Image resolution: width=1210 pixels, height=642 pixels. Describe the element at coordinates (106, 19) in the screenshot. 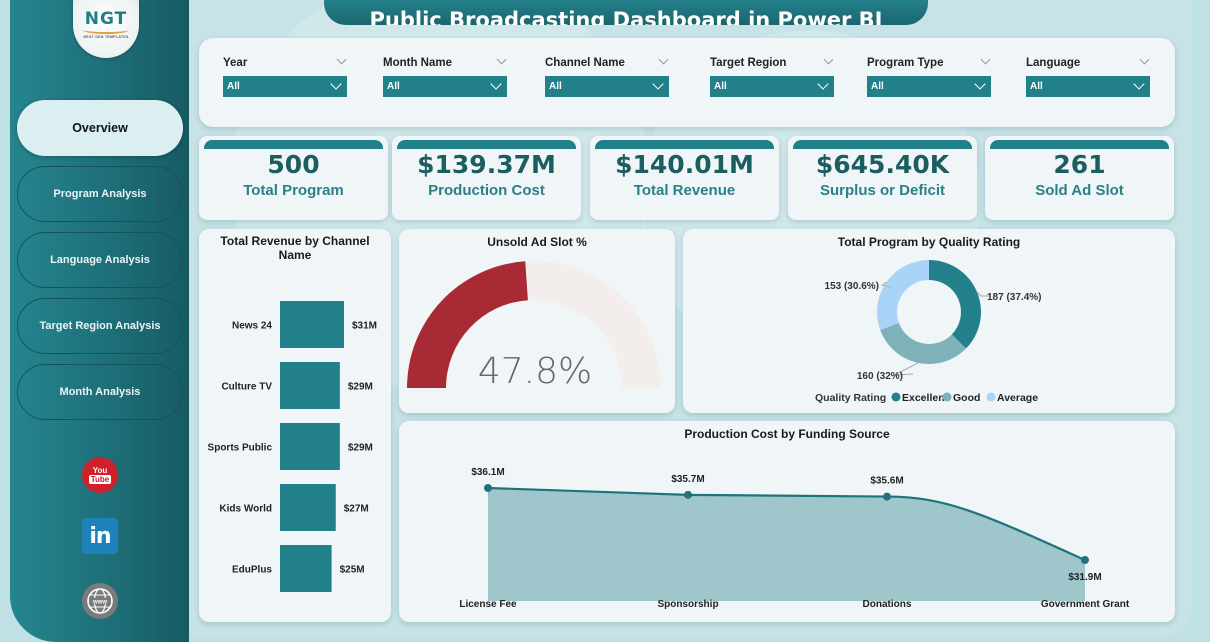

I see `logo-mark: NGT` at that location.